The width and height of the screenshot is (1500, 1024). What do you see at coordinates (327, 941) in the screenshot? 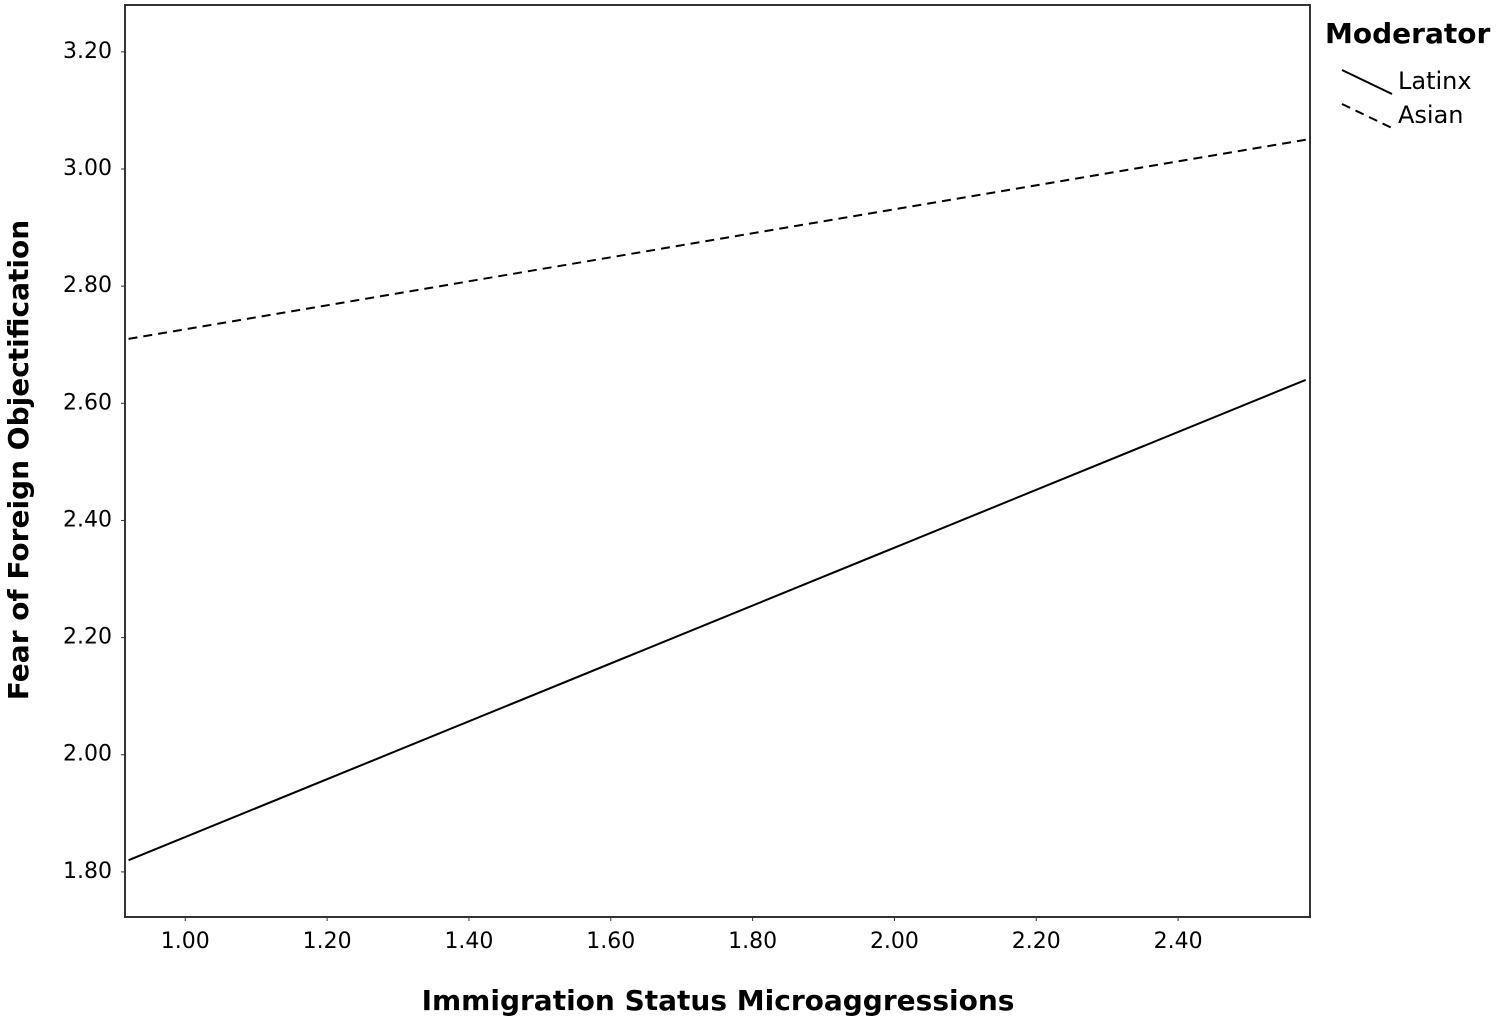
I see `x-tick-label: 1.20` at bounding box center [327, 941].